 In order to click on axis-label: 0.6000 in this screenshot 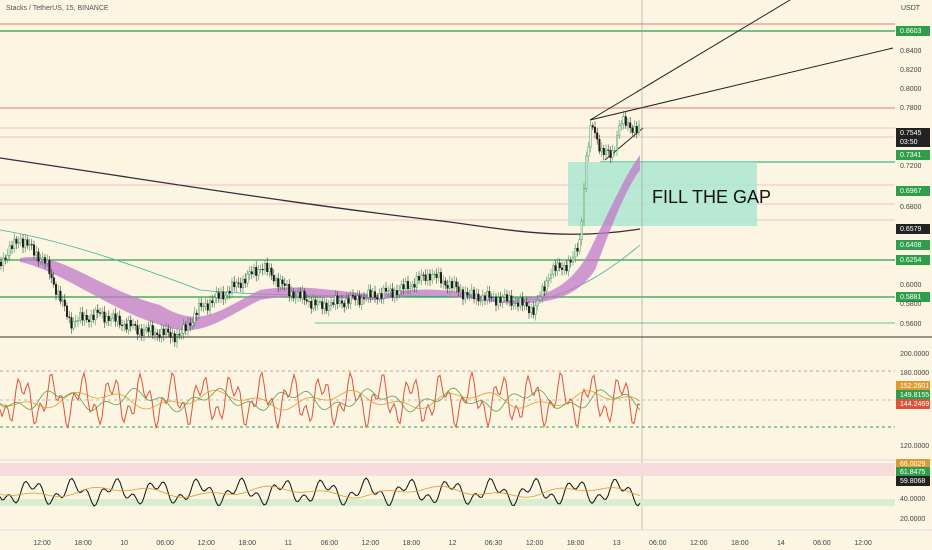, I will do `click(911, 285)`.